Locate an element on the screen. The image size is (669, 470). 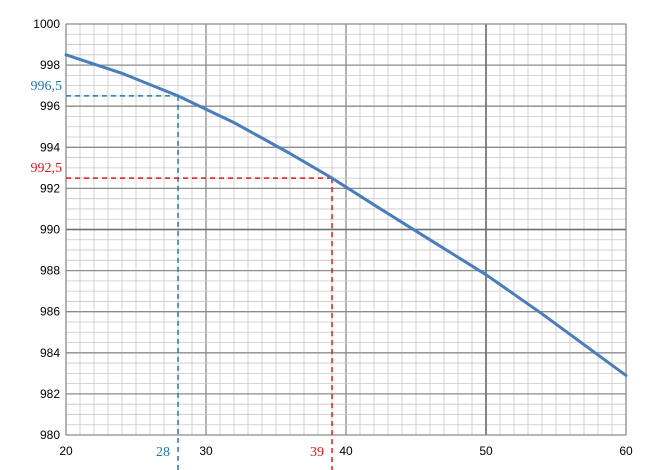
y-tick-label: 986 is located at coordinates (50, 312).